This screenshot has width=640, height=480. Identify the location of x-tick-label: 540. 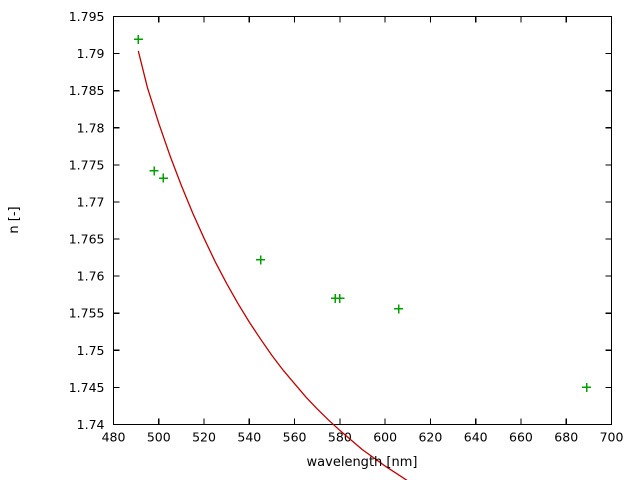
(249, 437).